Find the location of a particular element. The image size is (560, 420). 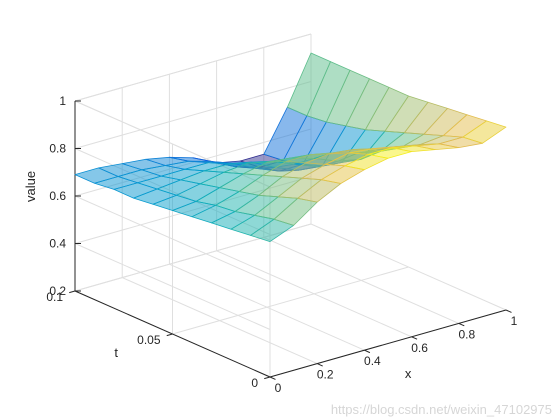

x-axis-line is located at coordinates (388, 343).